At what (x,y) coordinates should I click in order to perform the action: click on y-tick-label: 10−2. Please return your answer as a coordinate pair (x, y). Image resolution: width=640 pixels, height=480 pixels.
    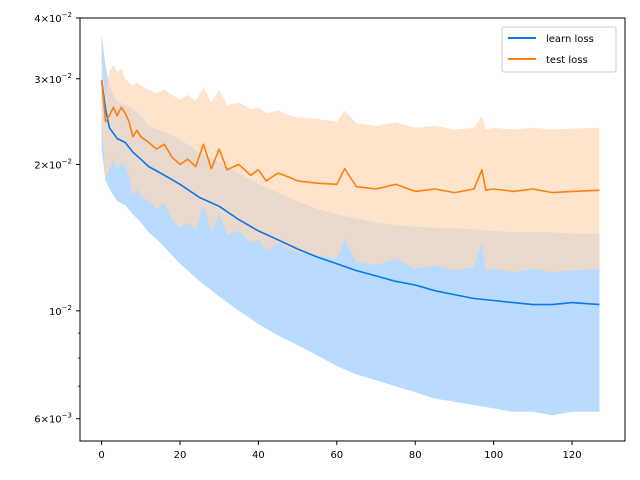
    Looking at the image, I should click on (60, 311).